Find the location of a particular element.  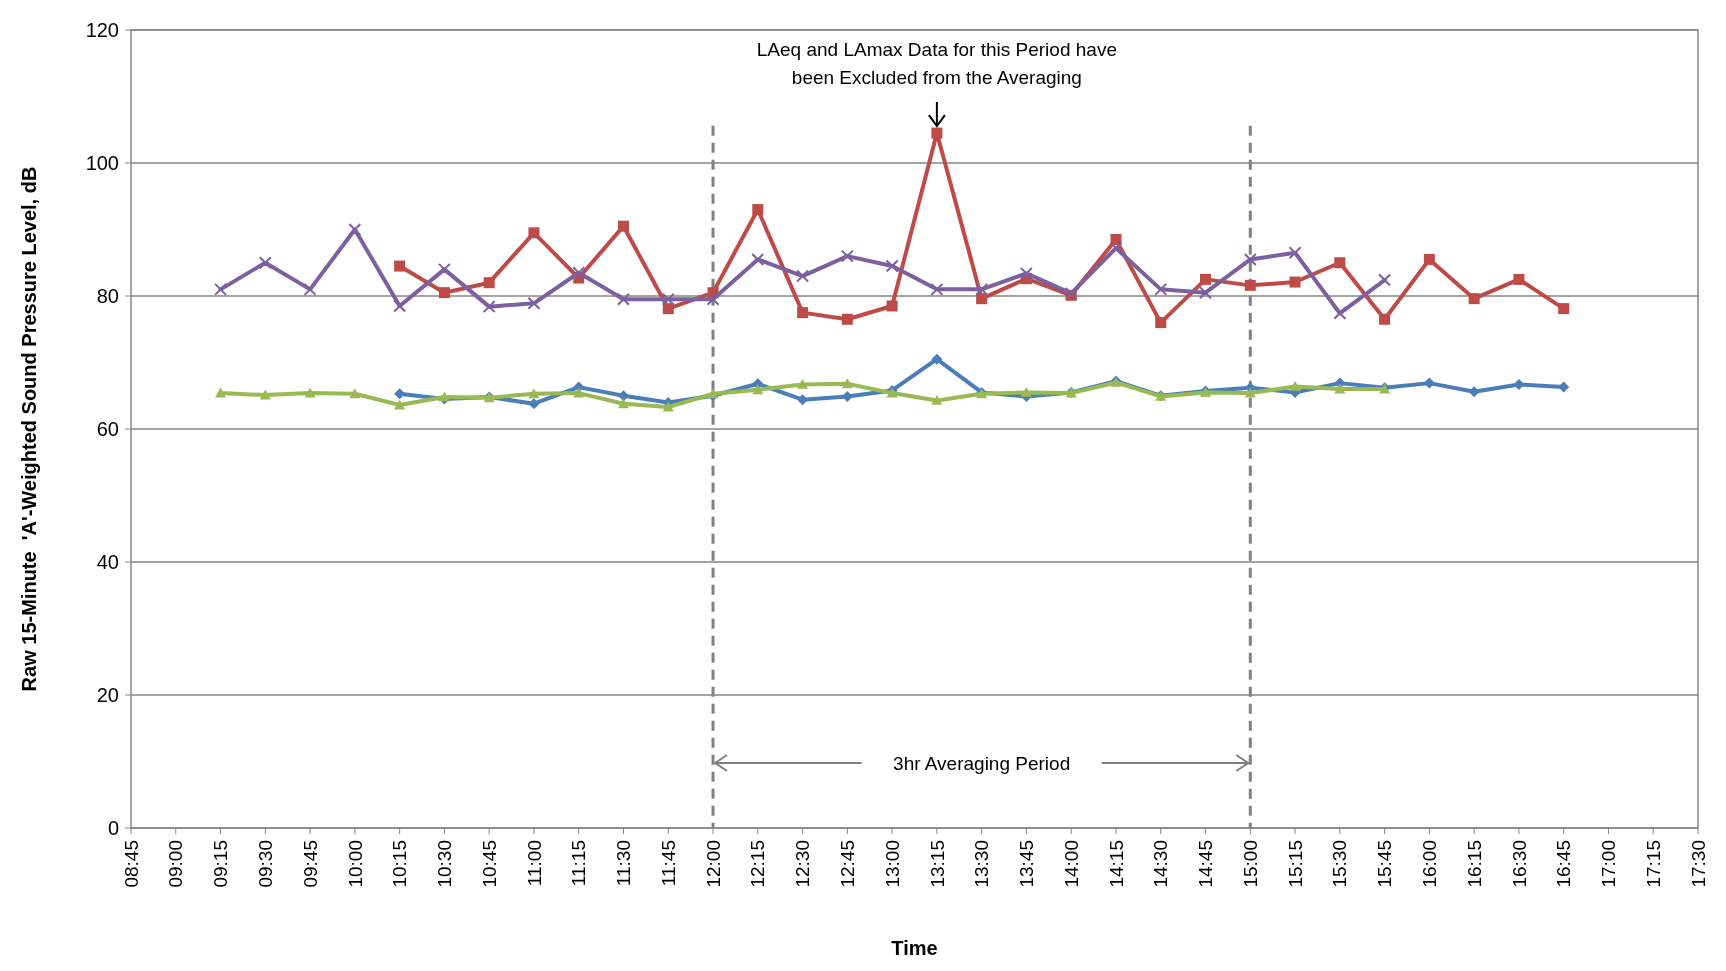

x-tick-label: 09:00 is located at coordinates (176, 864).